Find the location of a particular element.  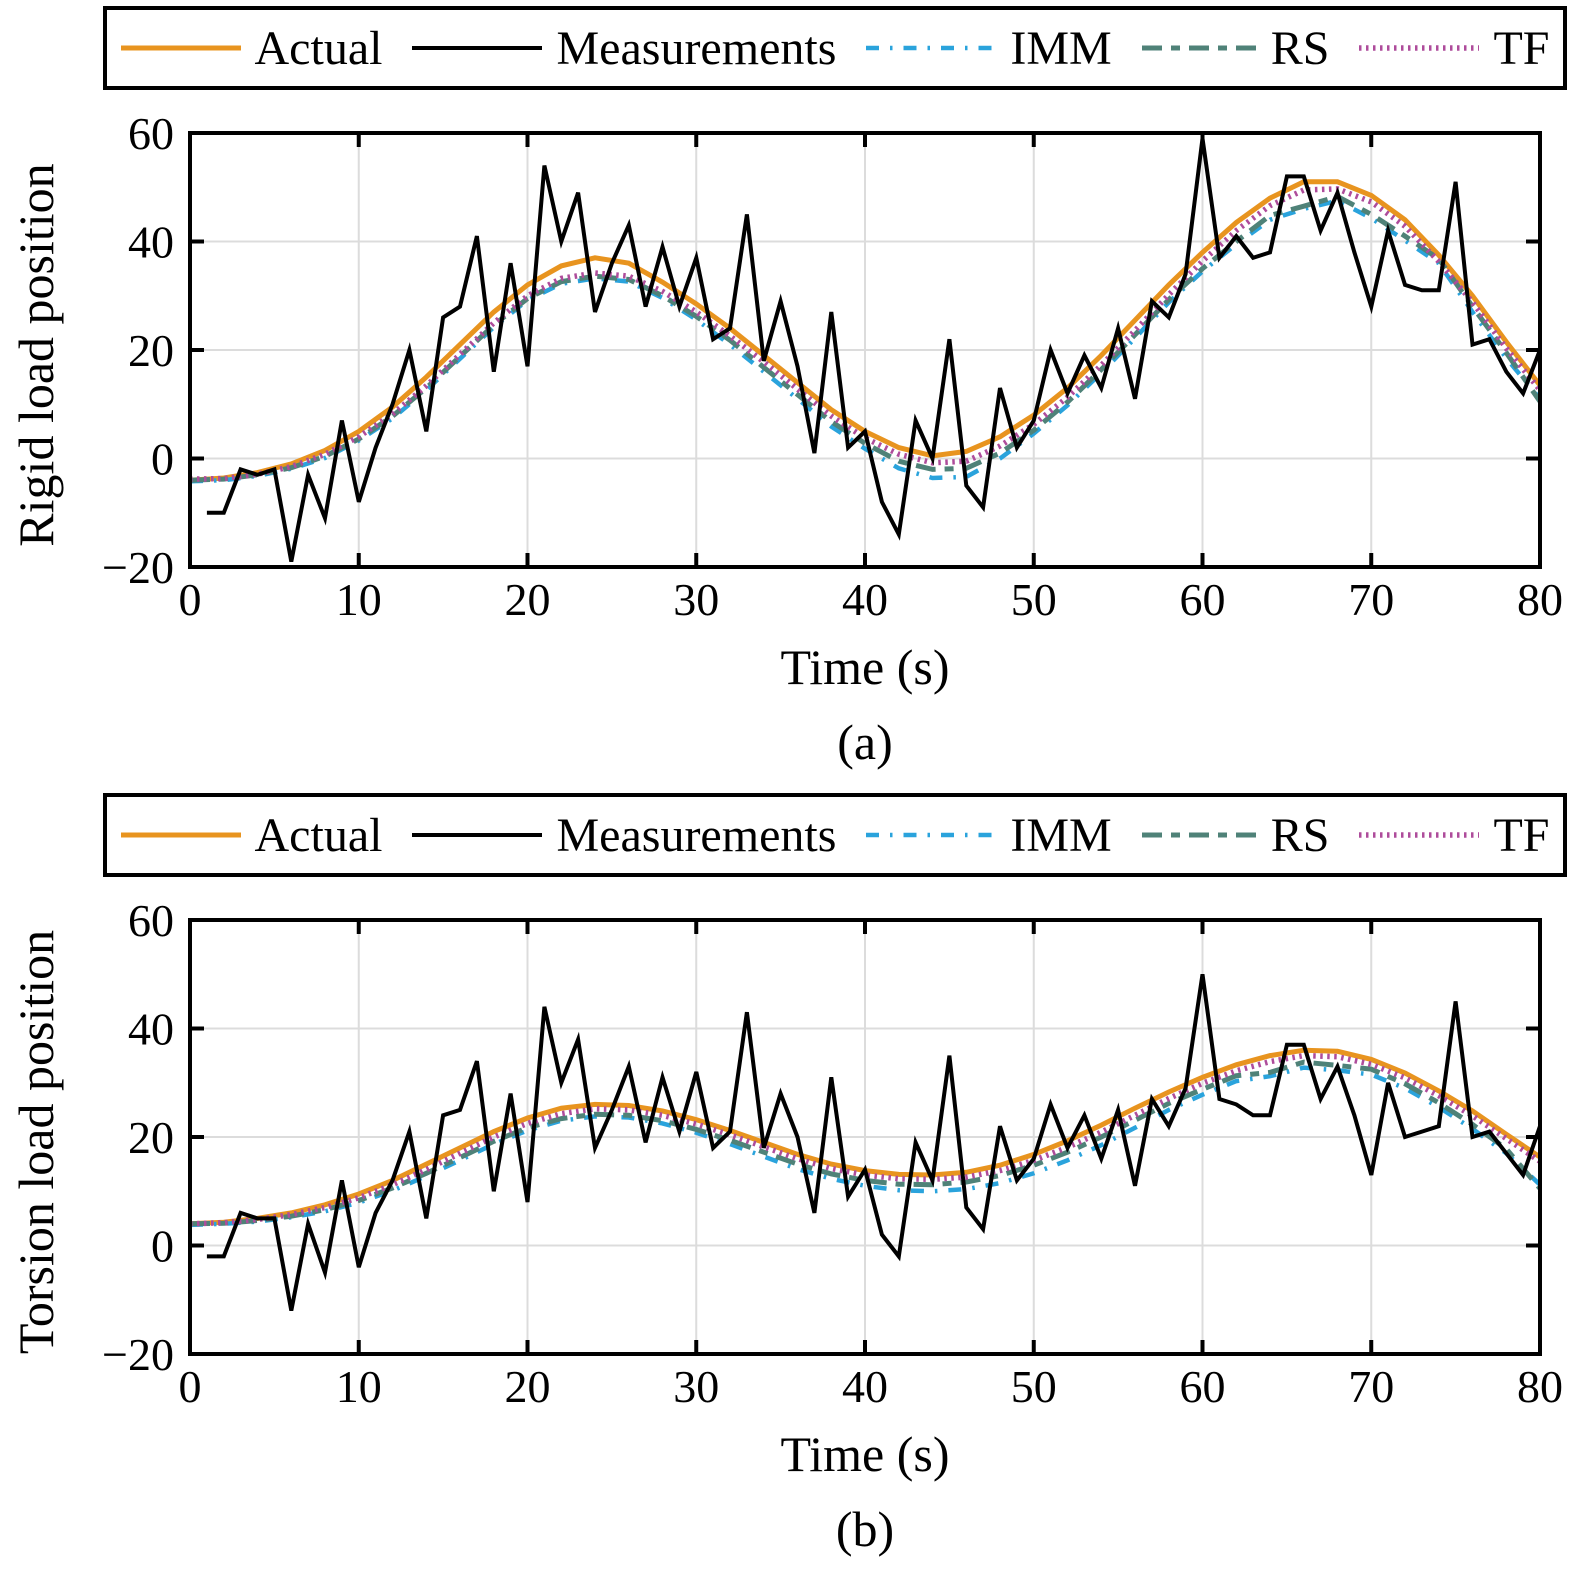

series-imm-line is located at coordinates (865, 1146).